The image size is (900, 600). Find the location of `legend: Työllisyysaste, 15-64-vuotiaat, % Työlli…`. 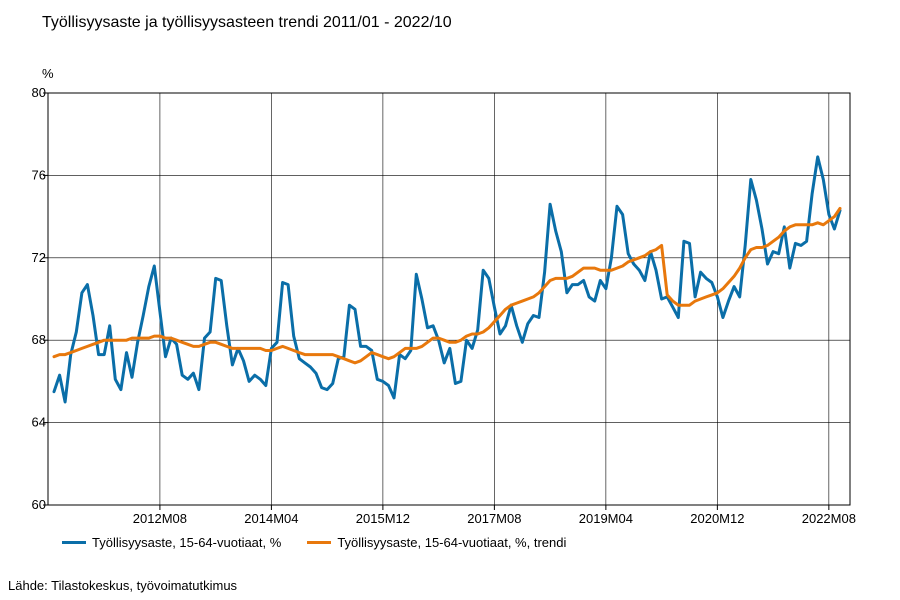

legend: Työllisyysaste, 15-64-vuotiaat, % Työlli… is located at coordinates (327, 542).